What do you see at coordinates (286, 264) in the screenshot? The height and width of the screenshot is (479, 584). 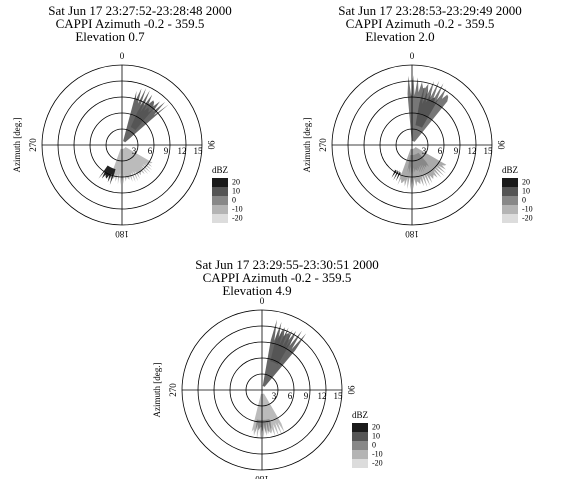 I see `panel-title: Sat Jun 17 23:29:55-23:30:51 2000` at bounding box center [286, 264].